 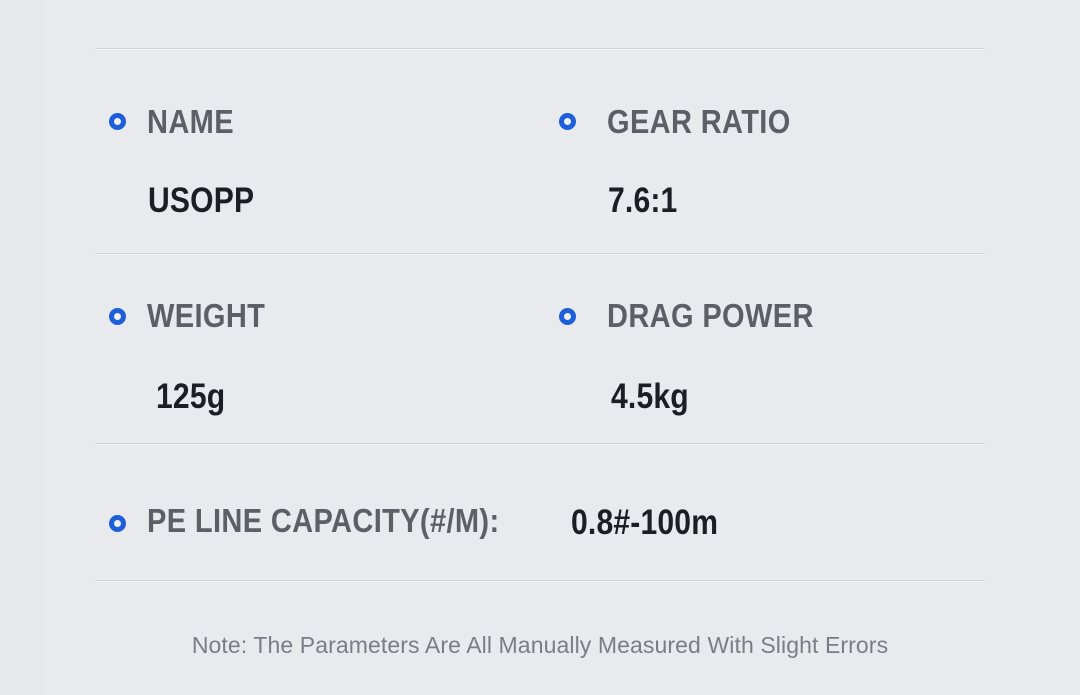 I want to click on divider-row1-row2, so click(x=540, y=253).